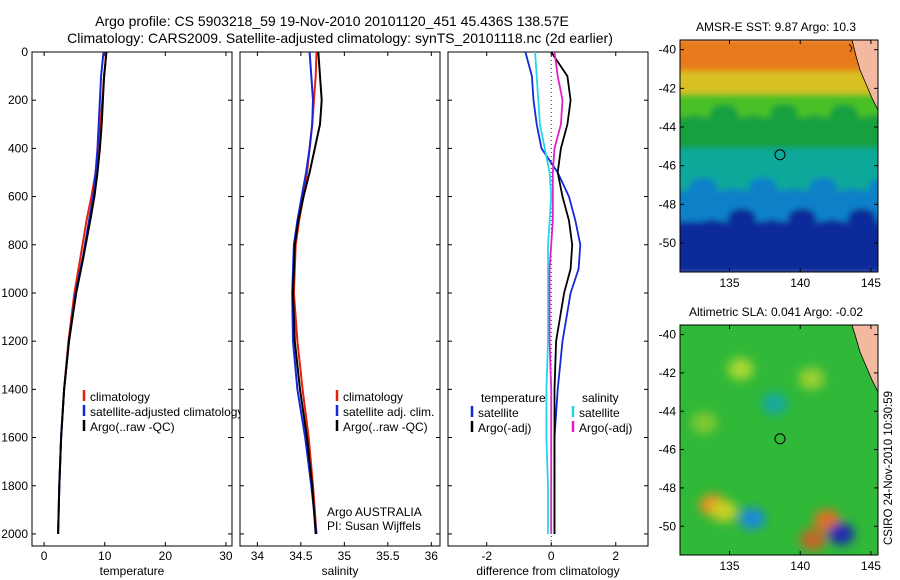  I want to click on sla-field, so click(779, 440).